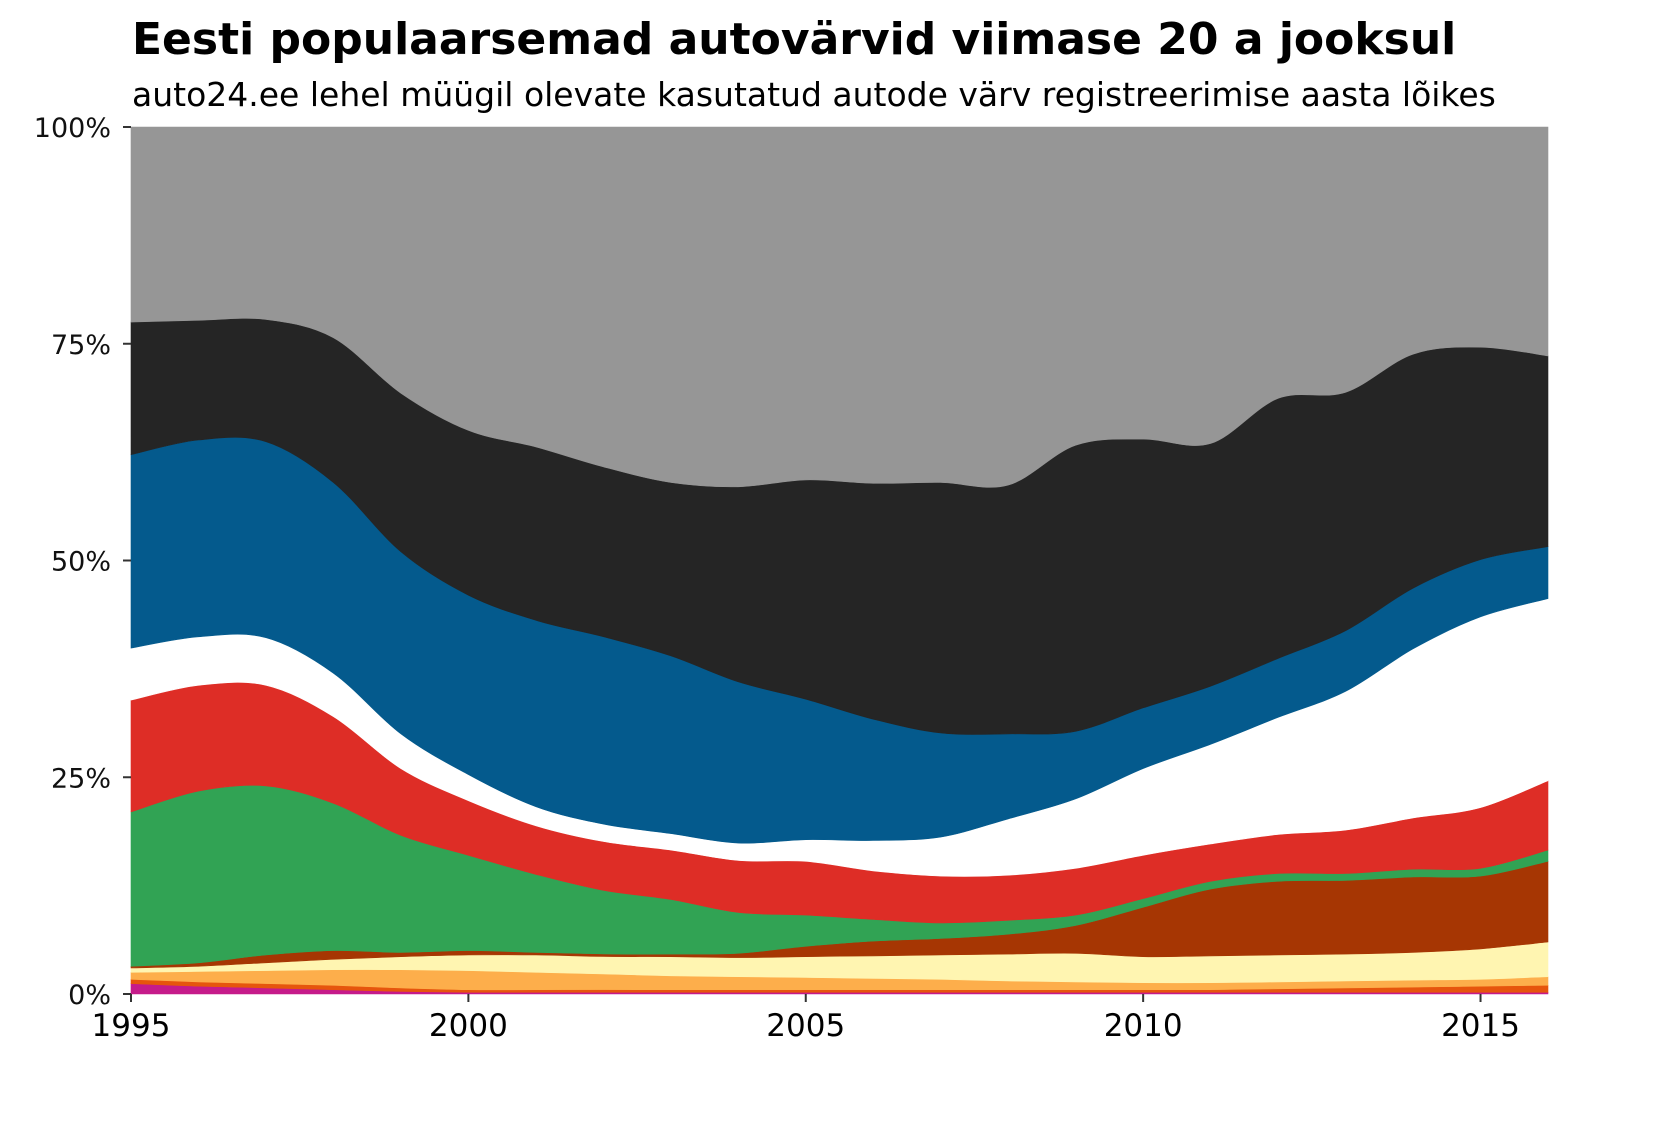  I want to click on x-tick-label: 2000, so click(468, 1026).